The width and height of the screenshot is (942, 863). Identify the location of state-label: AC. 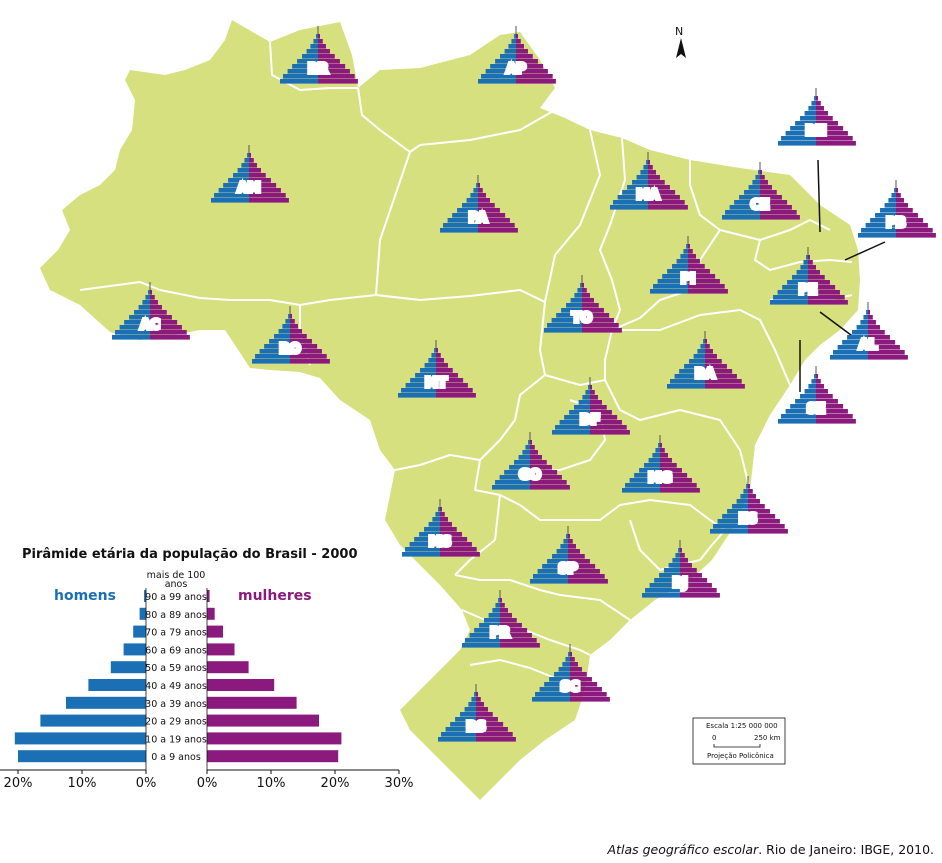
(150, 325).